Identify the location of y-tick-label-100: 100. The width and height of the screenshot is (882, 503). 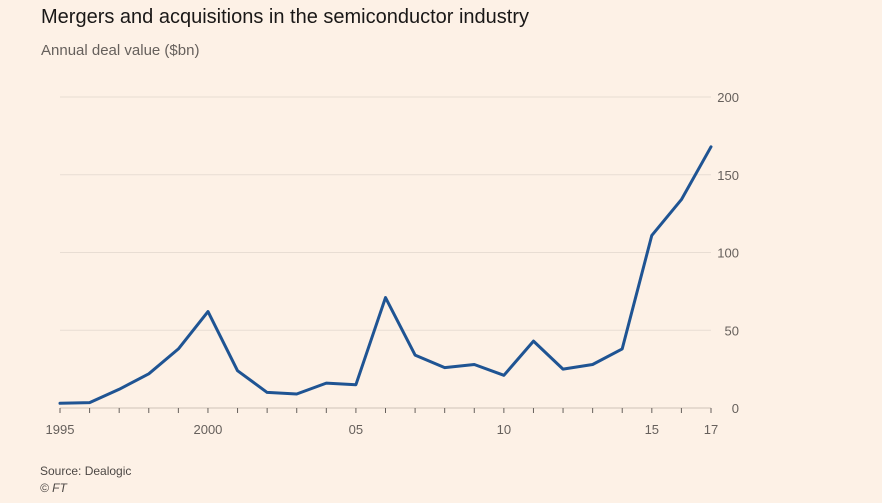
(728, 253).